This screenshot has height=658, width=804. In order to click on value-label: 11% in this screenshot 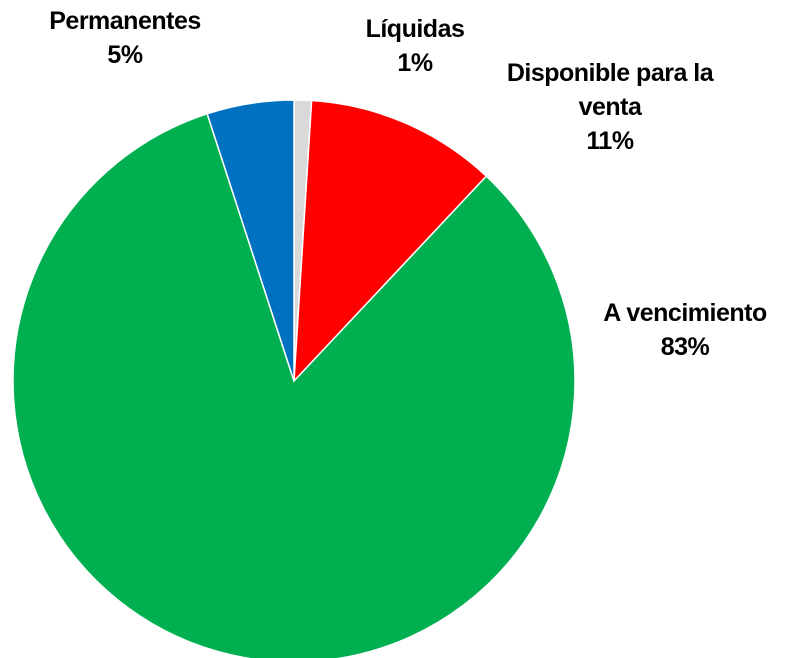, I will do `click(610, 141)`.